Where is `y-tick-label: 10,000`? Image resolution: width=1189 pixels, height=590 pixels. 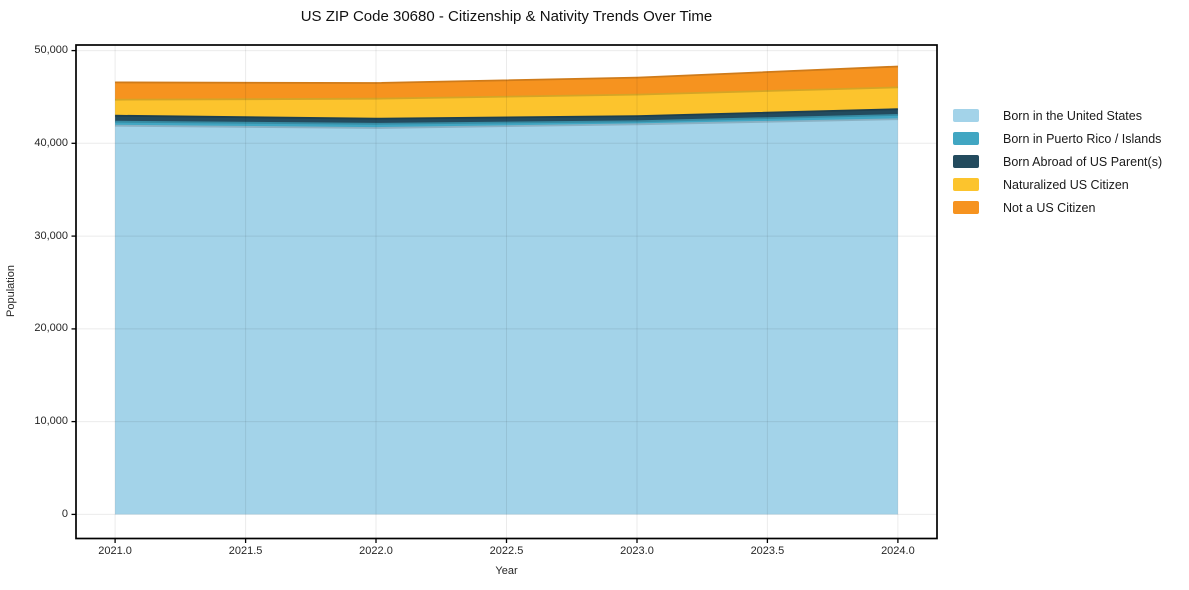 y-tick-label: 10,000 is located at coordinates (51, 421).